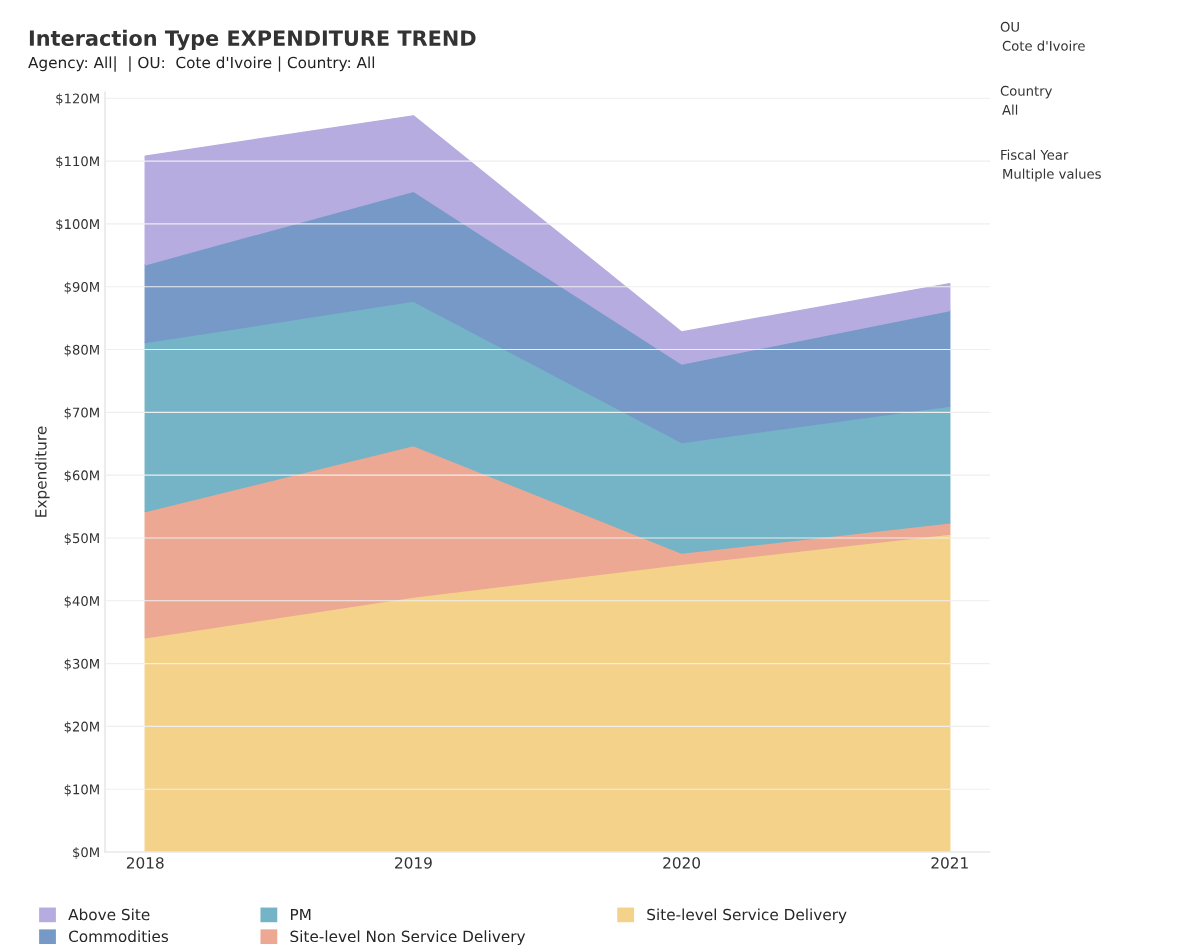  Describe the element at coordinates (77, 162) in the screenshot. I see `y-tick-label: $110M` at that location.